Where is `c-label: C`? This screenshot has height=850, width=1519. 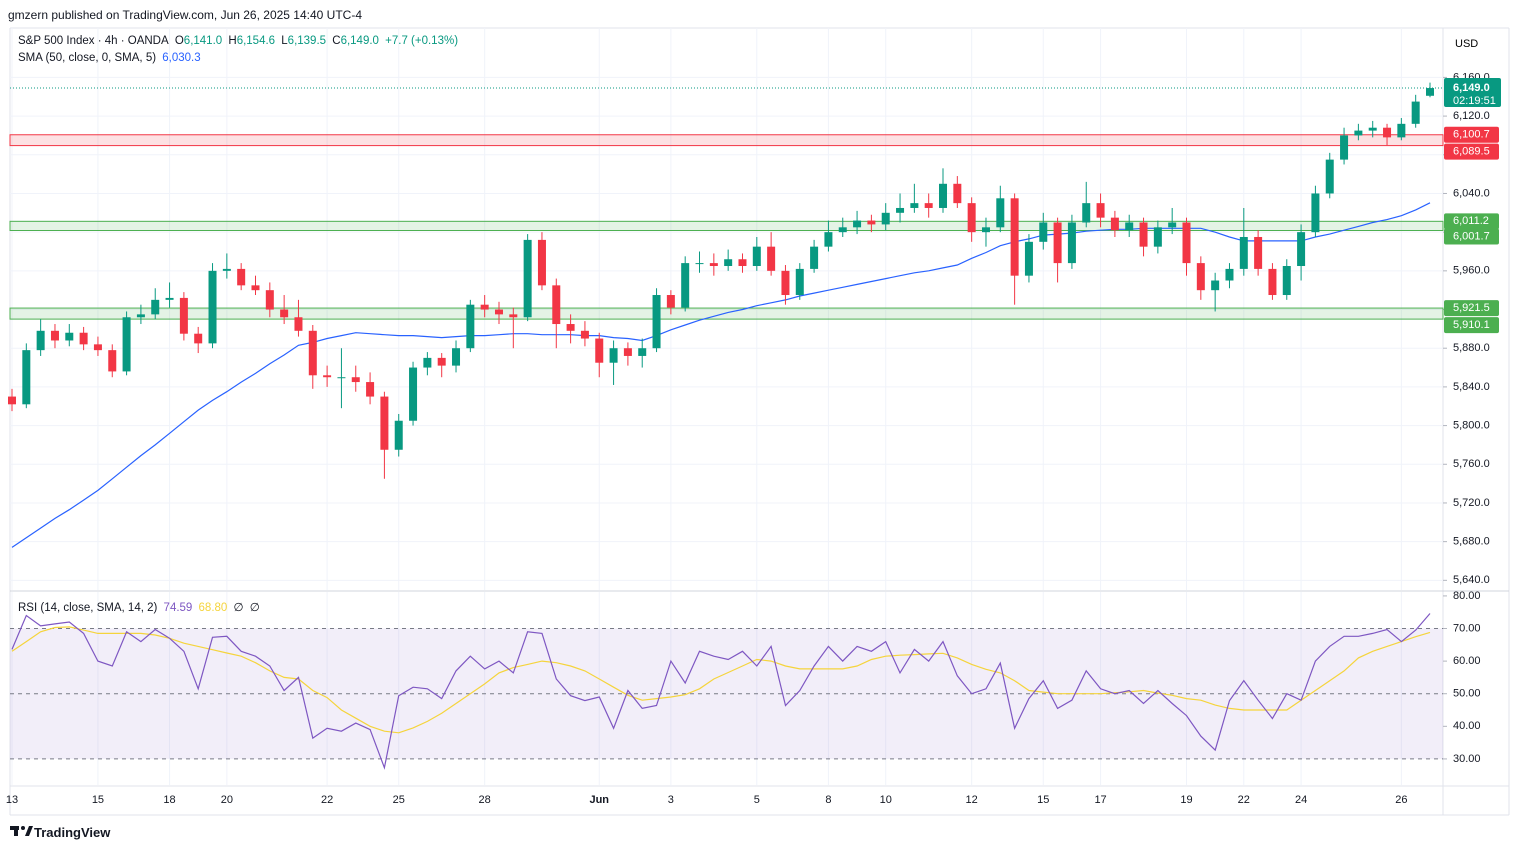
c-label: C is located at coordinates (336, 41).